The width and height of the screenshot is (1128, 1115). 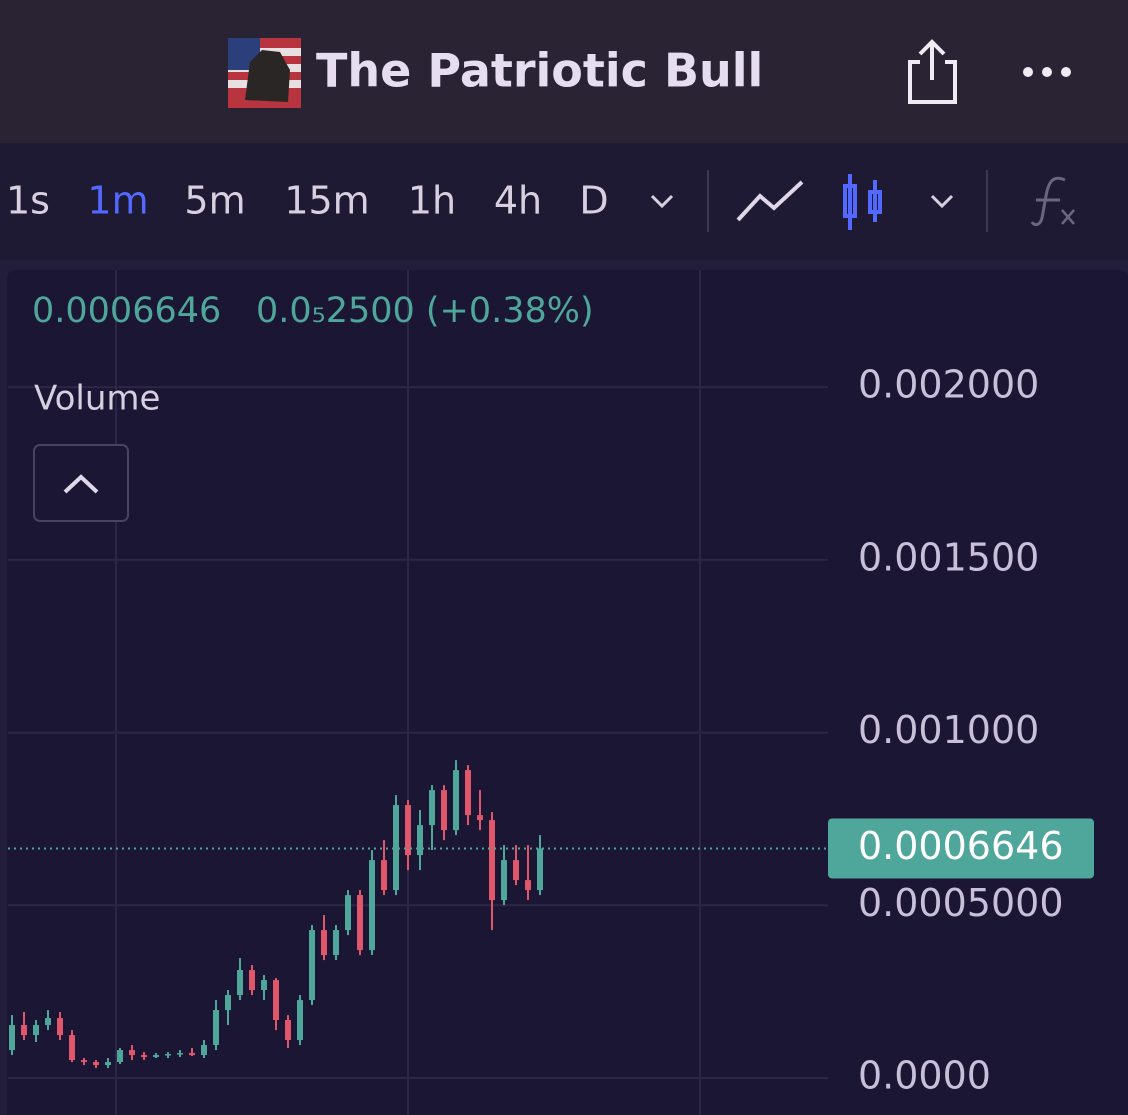 What do you see at coordinates (1047, 72) in the screenshot?
I see `more-button` at bounding box center [1047, 72].